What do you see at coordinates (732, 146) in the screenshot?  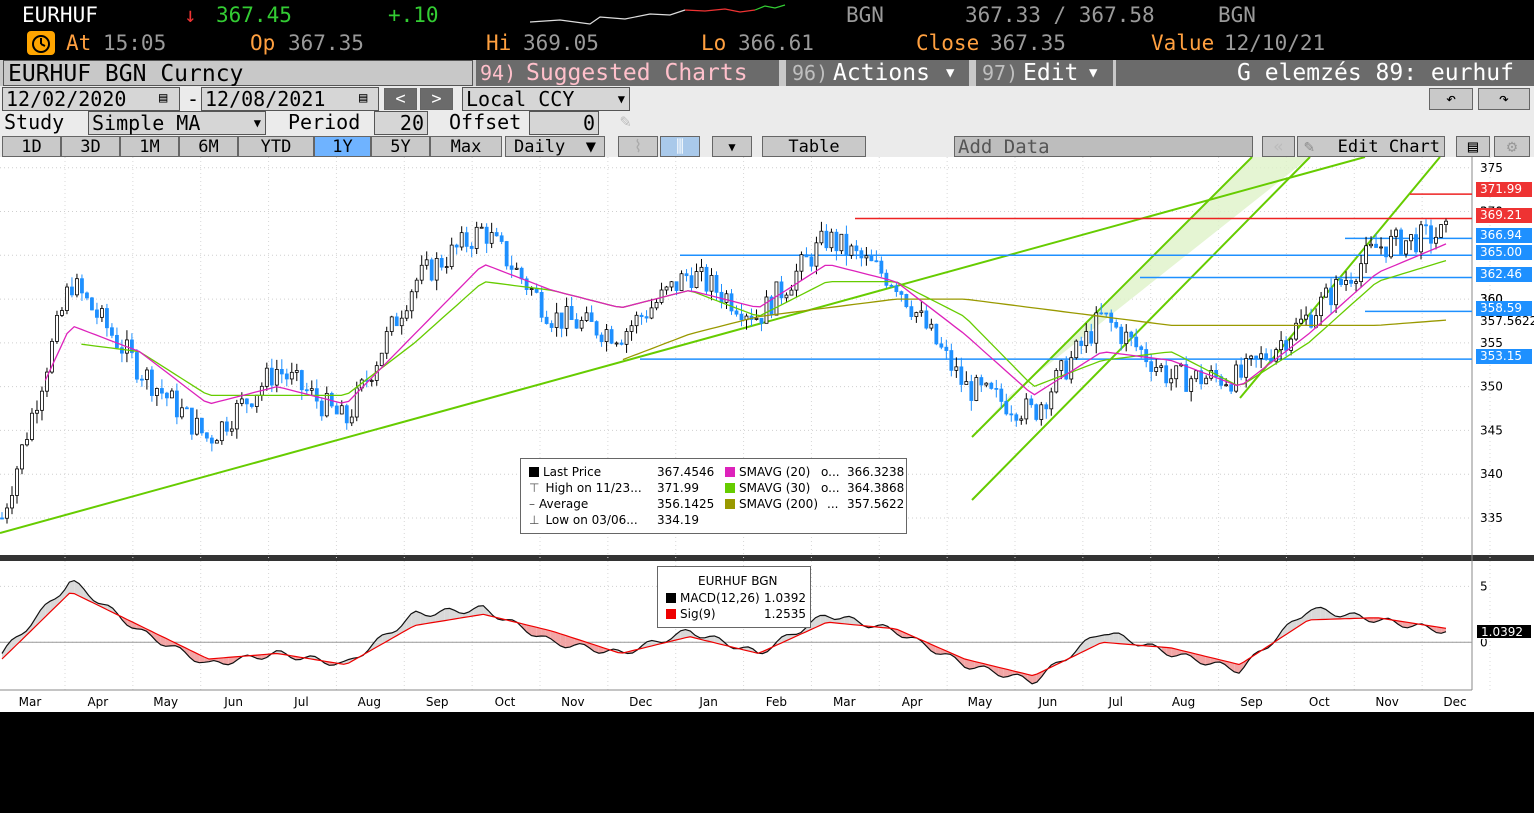 I see `chart-type-dropdown-icon: ▼` at bounding box center [732, 146].